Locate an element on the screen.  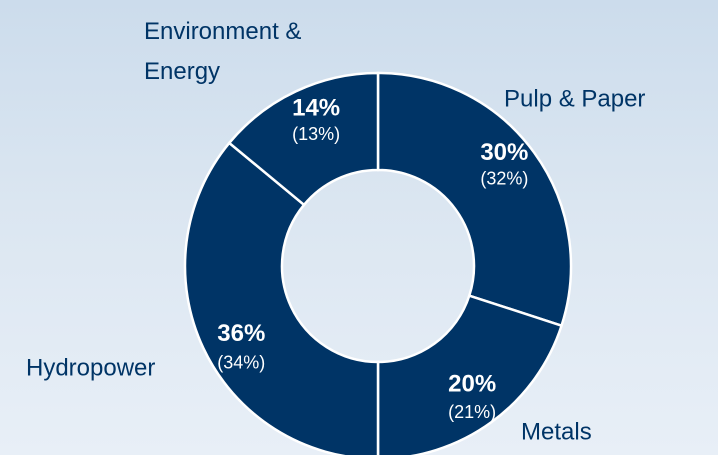
prev-pct-label-pulp-and-paper: (32%) is located at coordinates (504, 179).